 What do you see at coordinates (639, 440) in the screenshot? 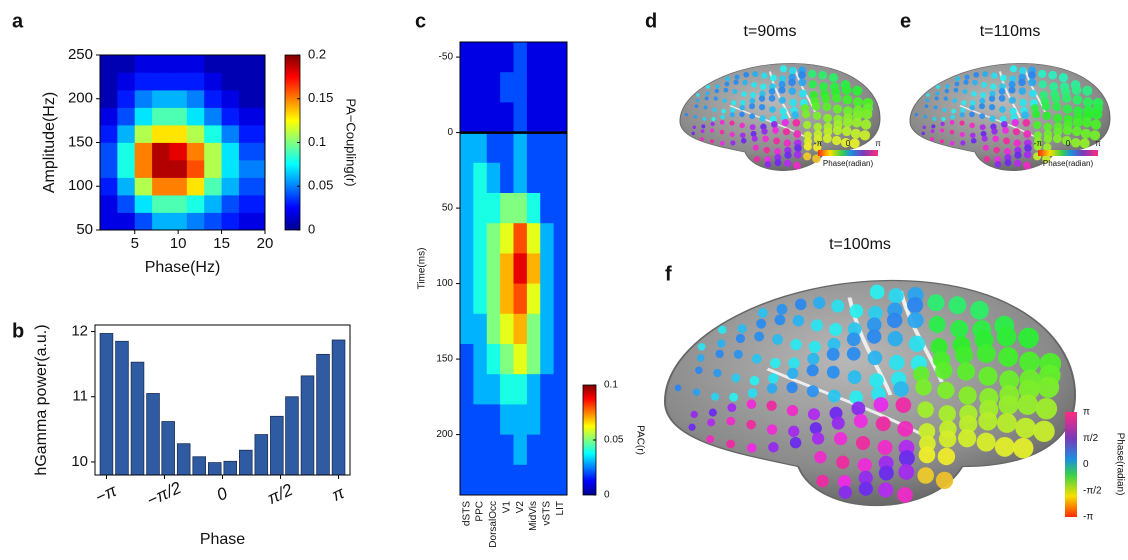
I see `colorbar-label: PAC(r)` at bounding box center [639, 440].